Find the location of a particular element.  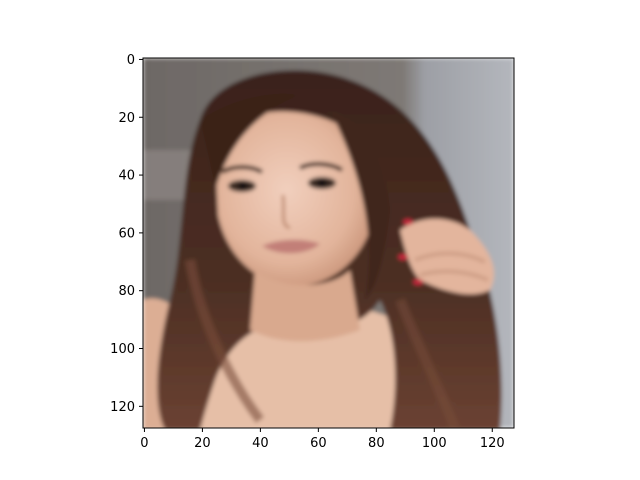

y-tick-label: 60 is located at coordinates (126, 233).